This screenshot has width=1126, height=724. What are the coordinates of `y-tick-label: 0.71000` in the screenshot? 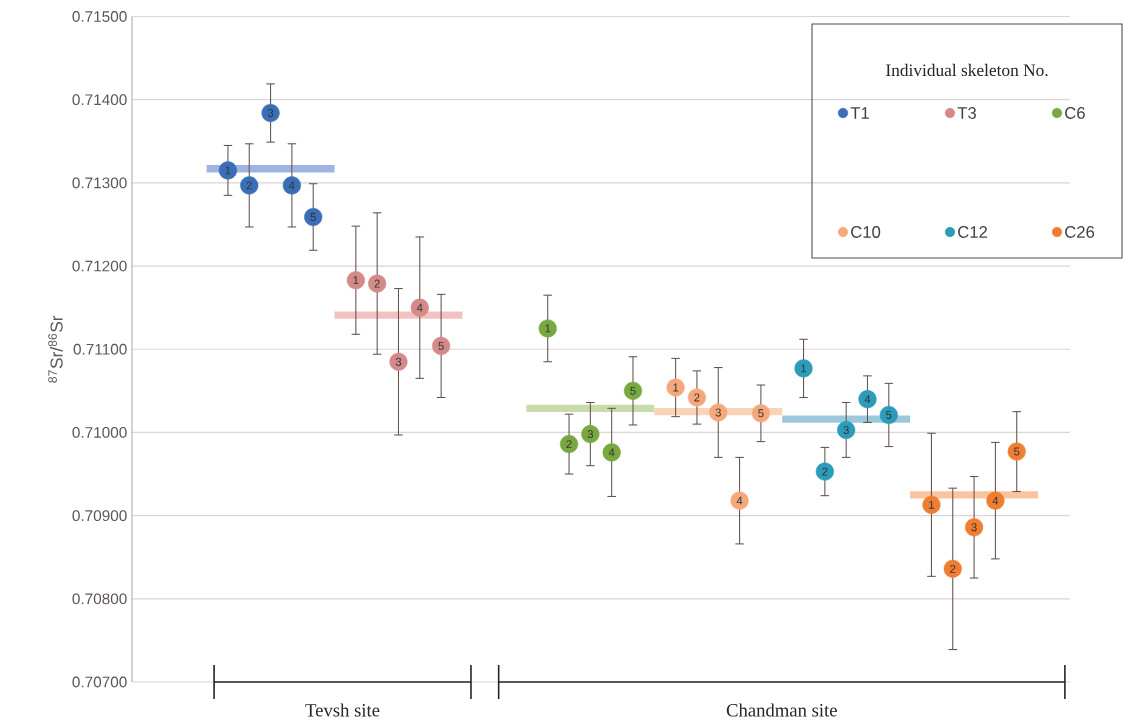 It's located at (99, 432).